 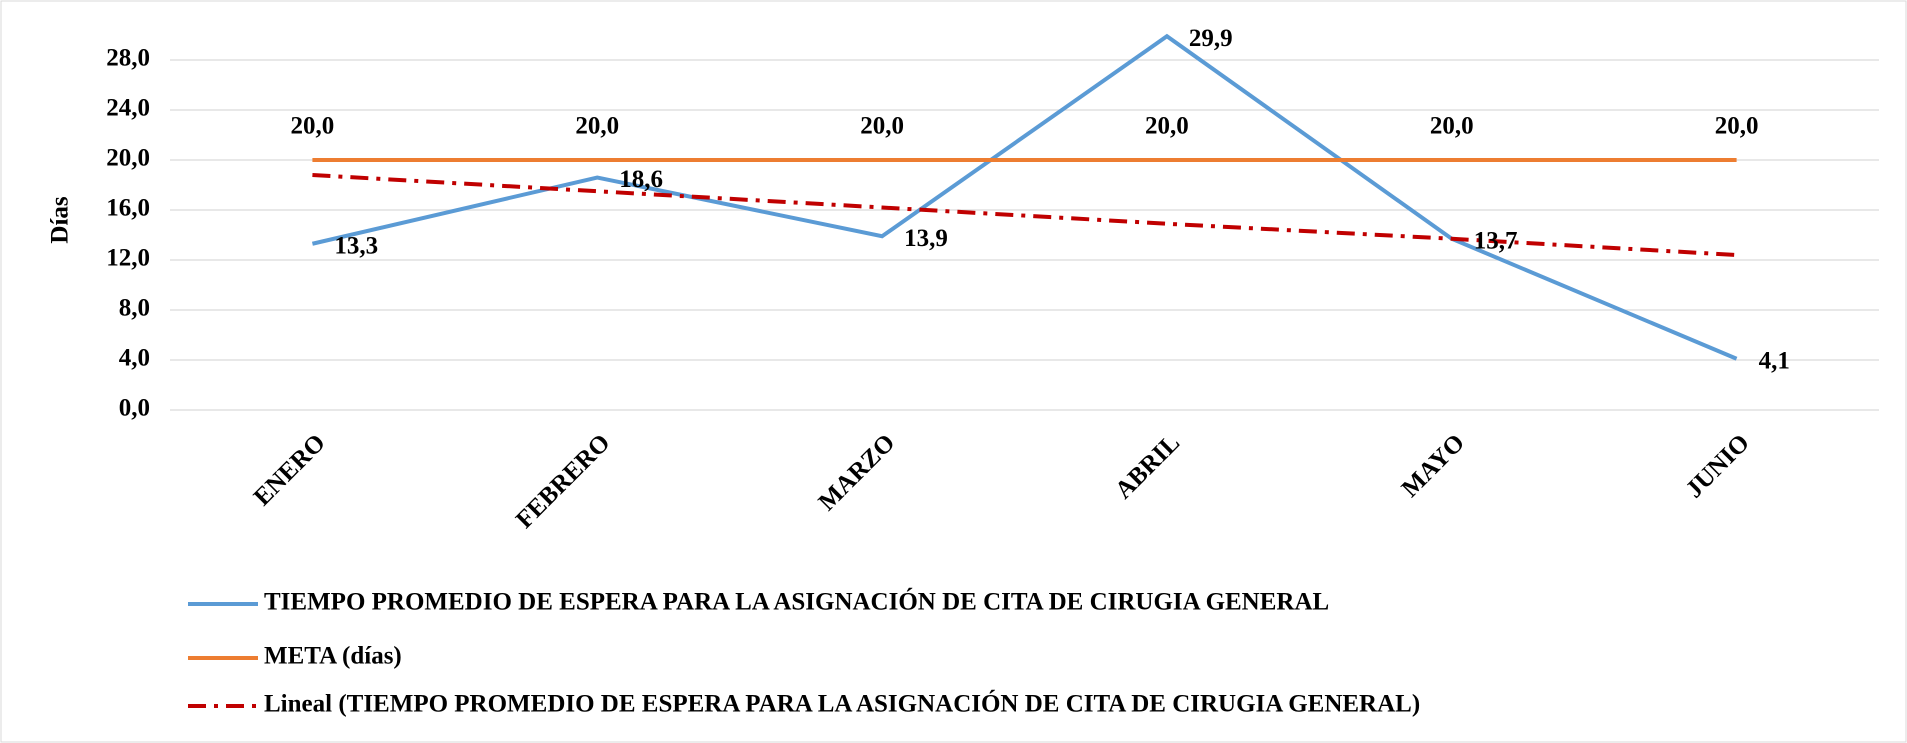 I want to click on series-line, so click(x=1024, y=215).